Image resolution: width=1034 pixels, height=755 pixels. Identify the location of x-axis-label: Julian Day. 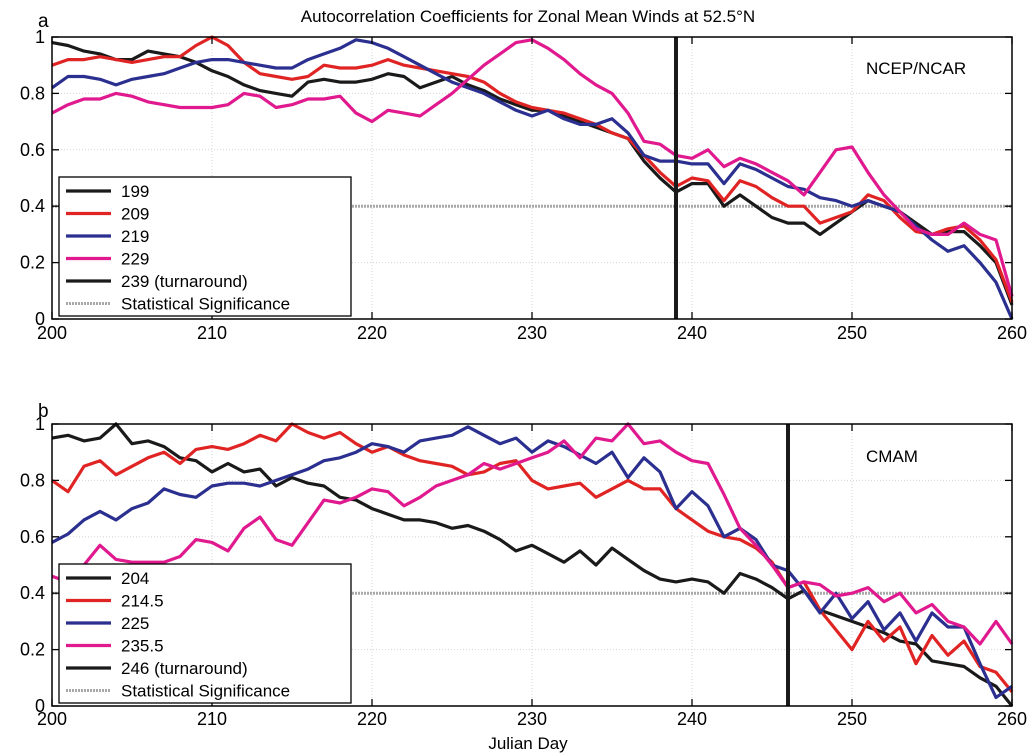
(528, 743).